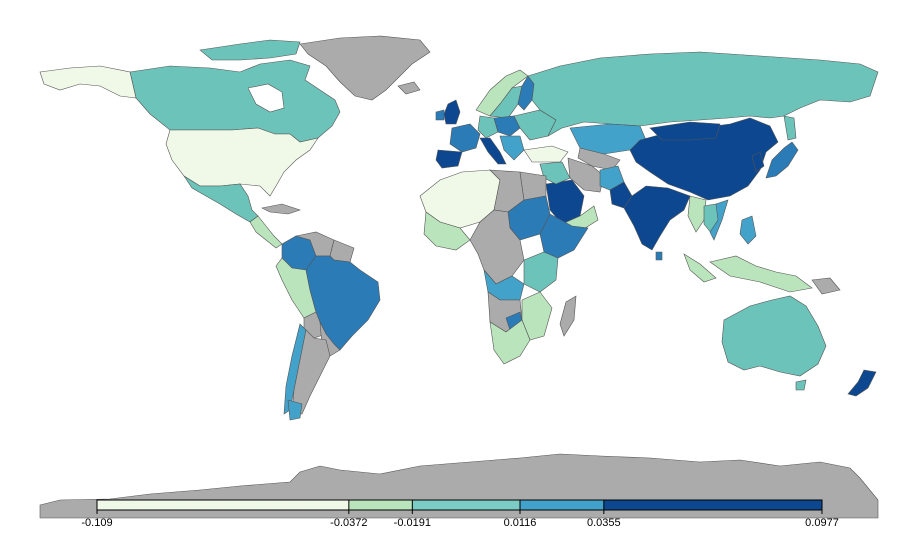 The image size is (920, 550). What do you see at coordinates (507, 126) in the screenshot?
I see `region-central-europe` at bounding box center [507, 126].